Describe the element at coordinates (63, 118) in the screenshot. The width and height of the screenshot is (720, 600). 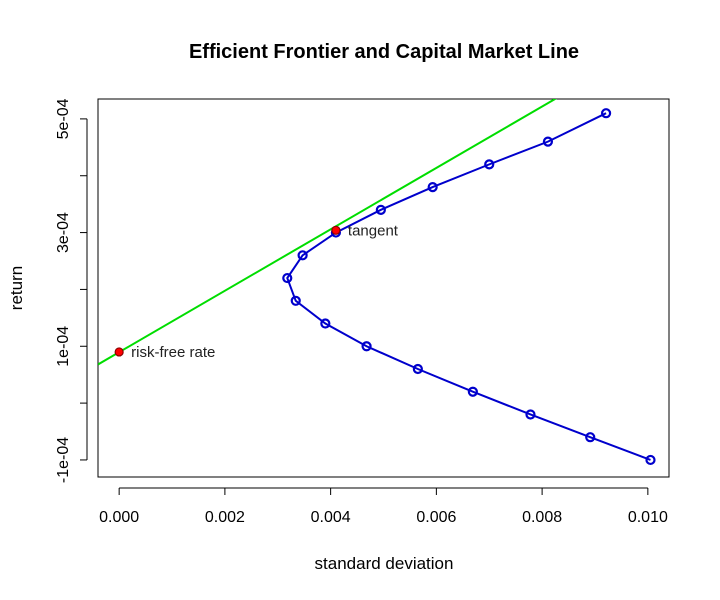
I see `y-tick-label: 5e-04` at that location.